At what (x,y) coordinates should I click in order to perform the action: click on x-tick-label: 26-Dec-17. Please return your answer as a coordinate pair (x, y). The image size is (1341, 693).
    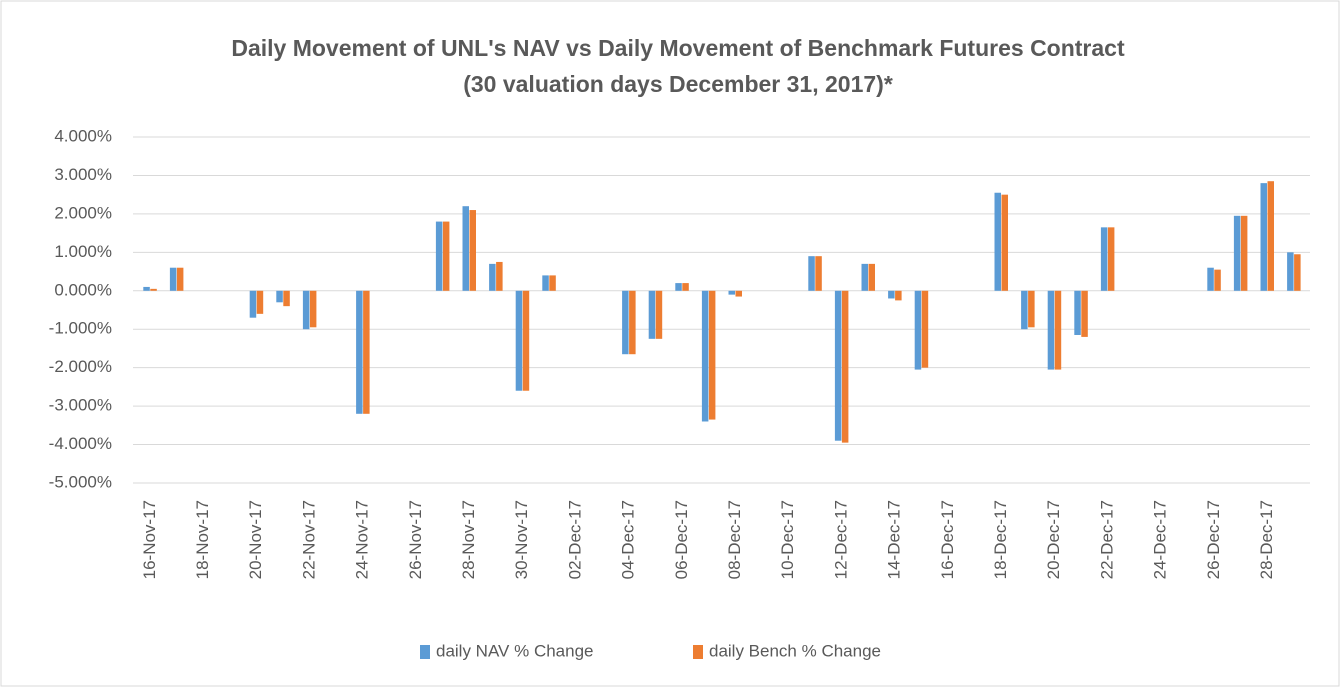
    Looking at the image, I should click on (1213, 539).